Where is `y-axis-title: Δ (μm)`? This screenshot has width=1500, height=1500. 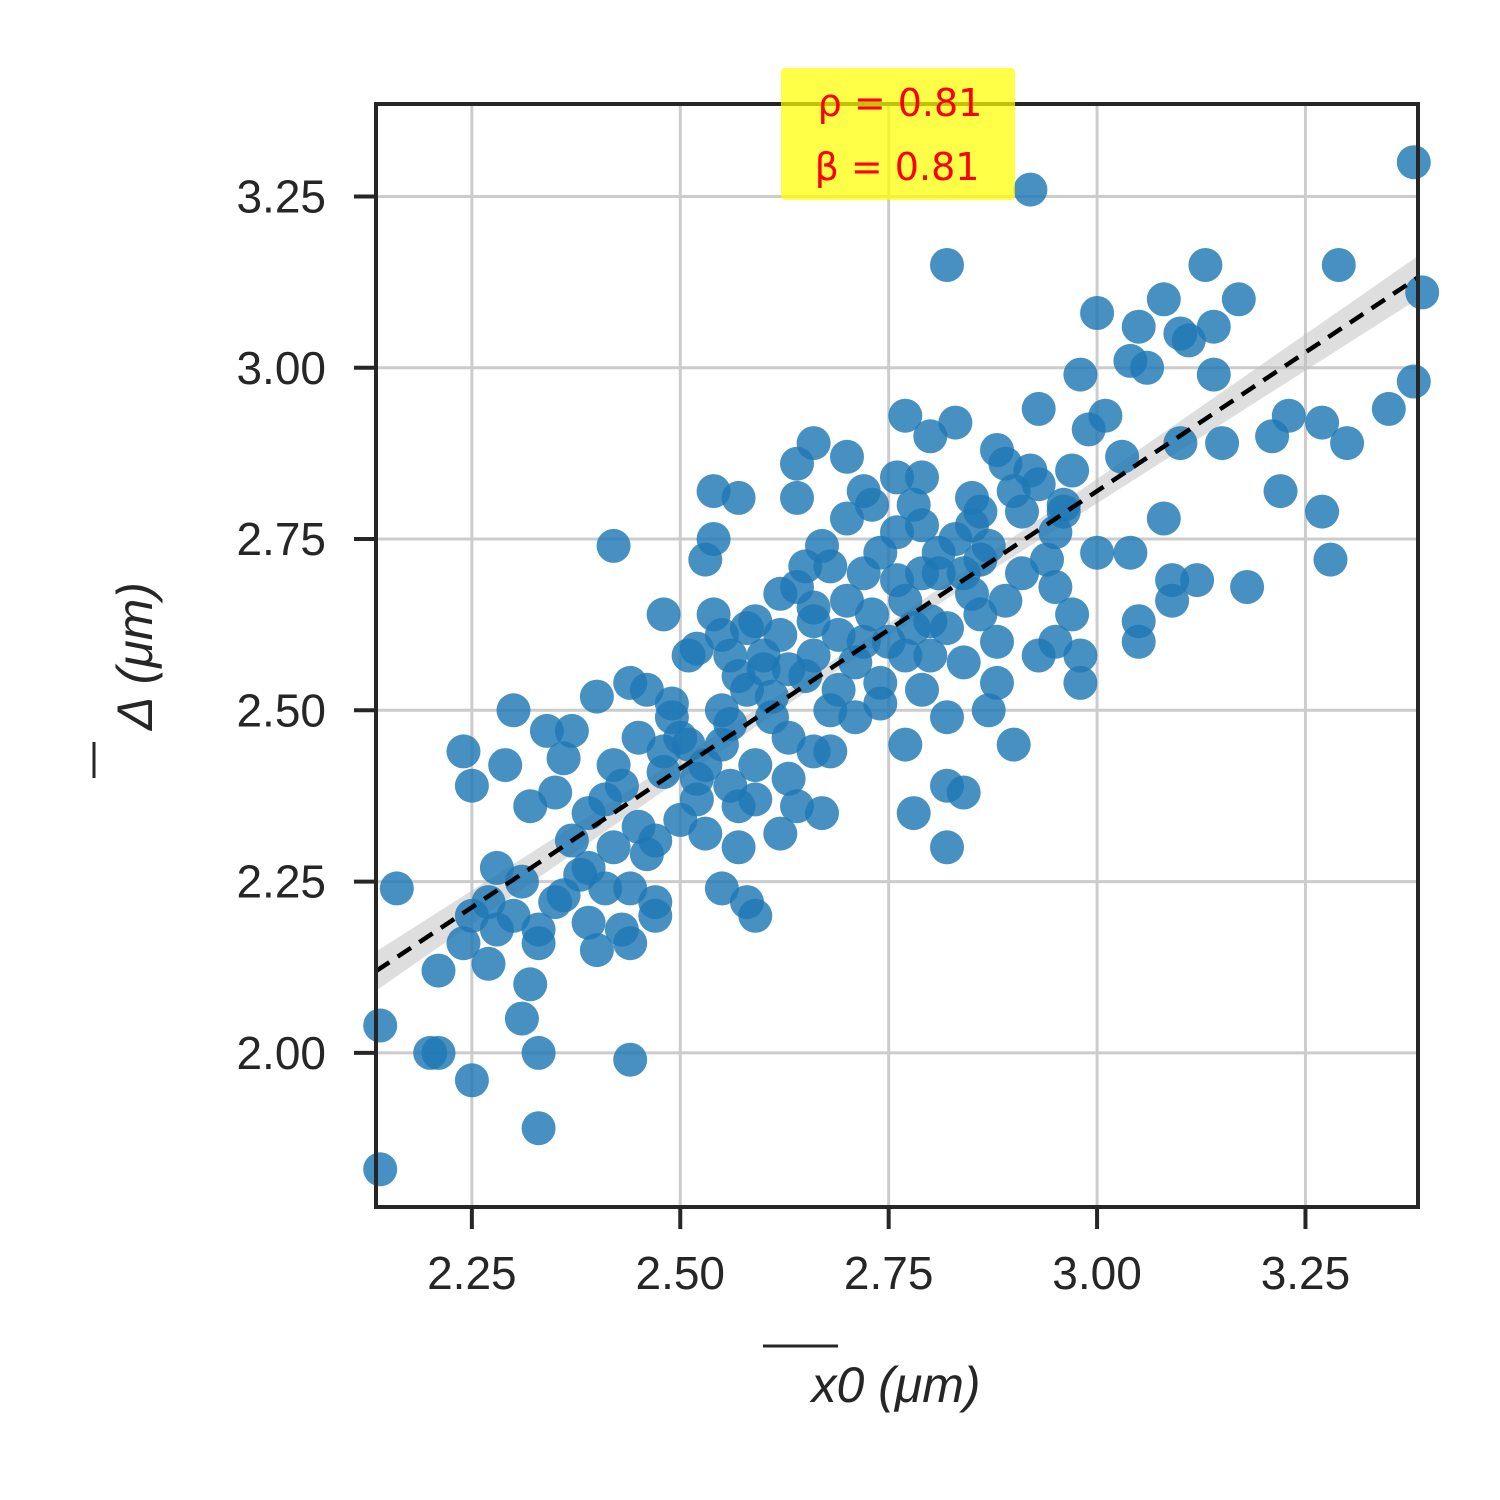 y-axis-title: Δ (μm) is located at coordinates (127, 680).